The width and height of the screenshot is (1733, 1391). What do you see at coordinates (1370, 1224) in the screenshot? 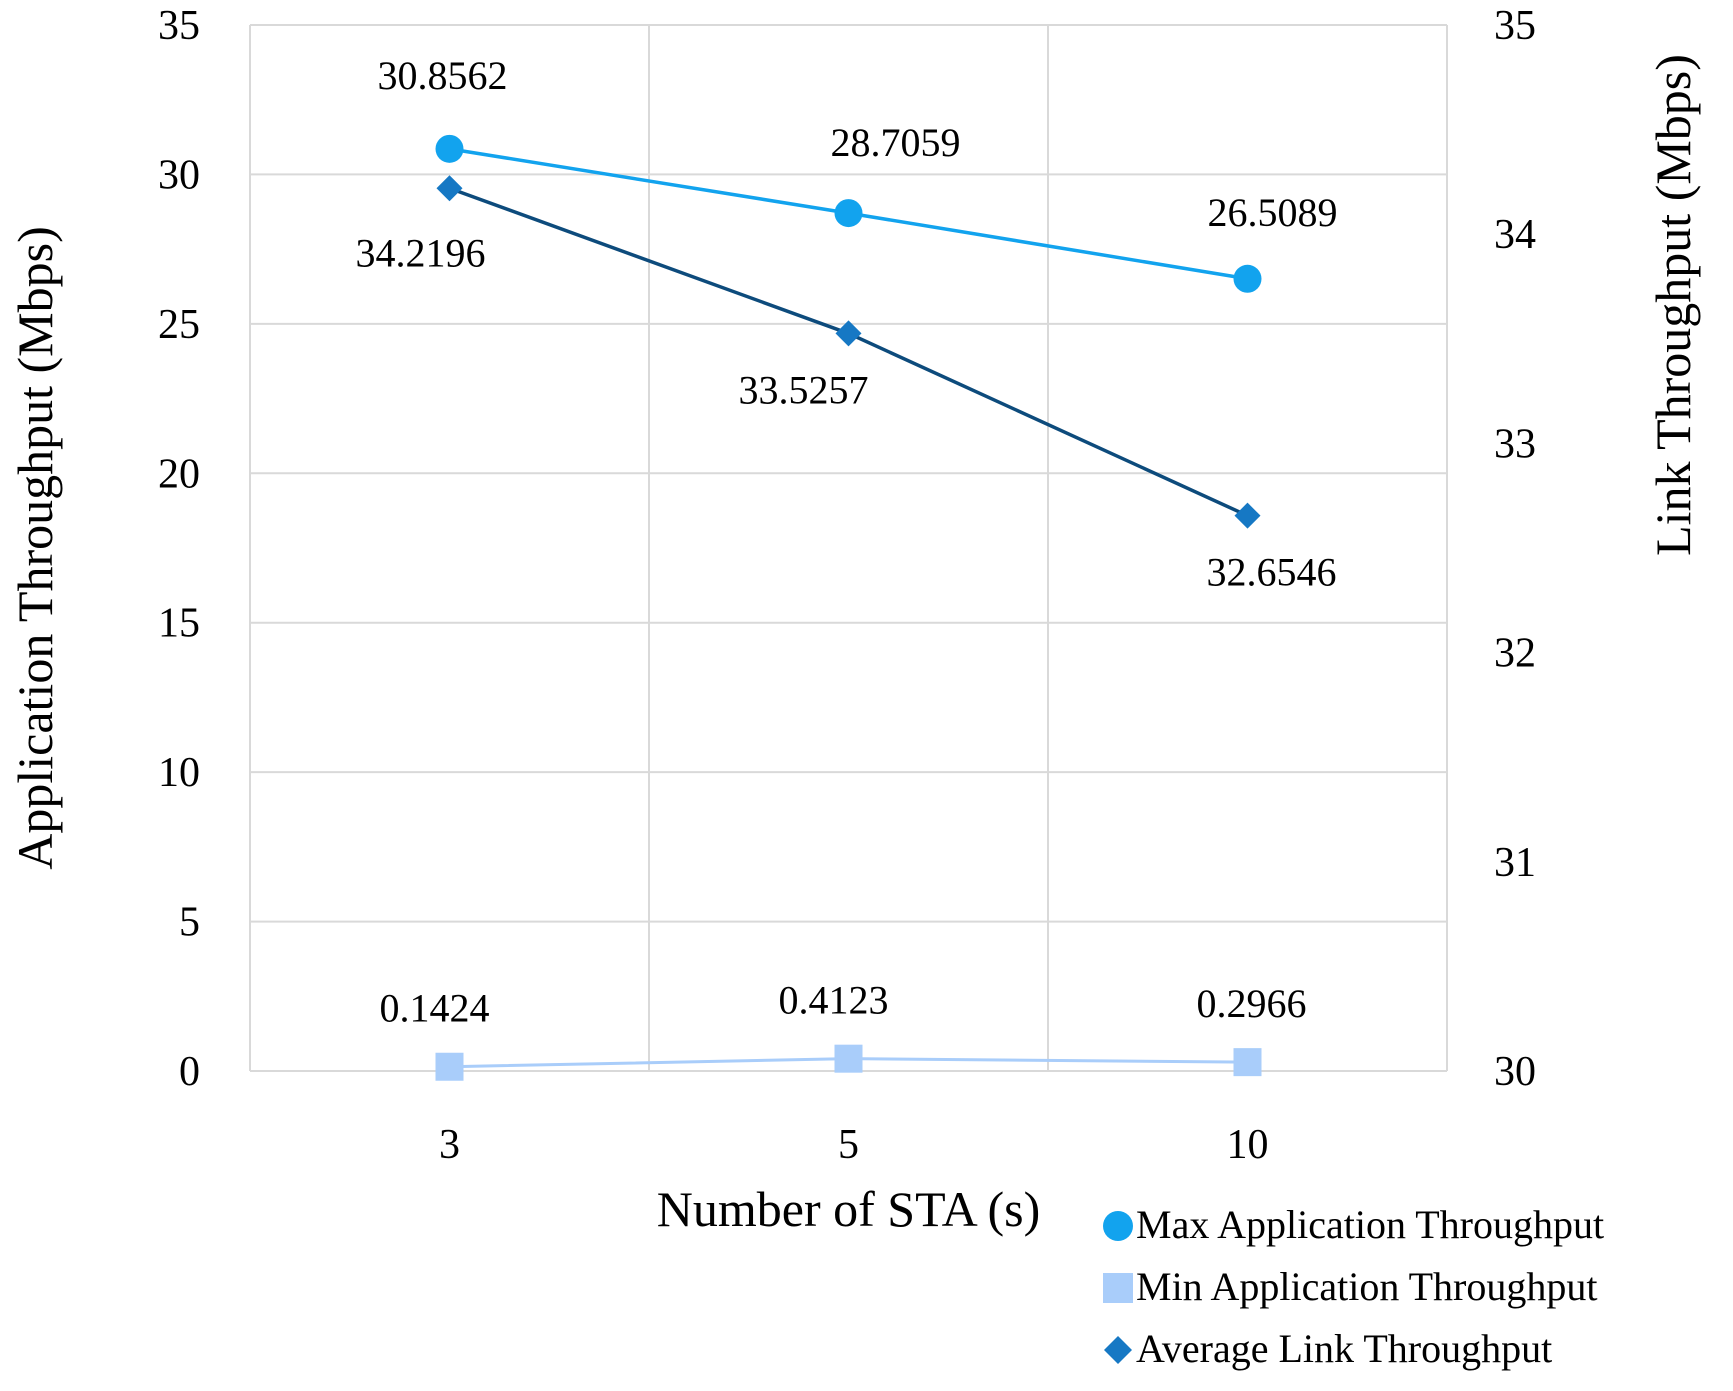
I see `legend-label-max: Max Application Throughput` at bounding box center [1370, 1224].